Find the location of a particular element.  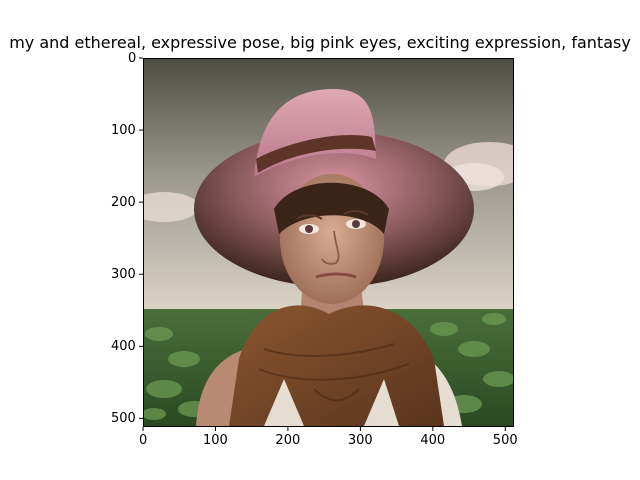

hat-band is located at coordinates (316, 154).